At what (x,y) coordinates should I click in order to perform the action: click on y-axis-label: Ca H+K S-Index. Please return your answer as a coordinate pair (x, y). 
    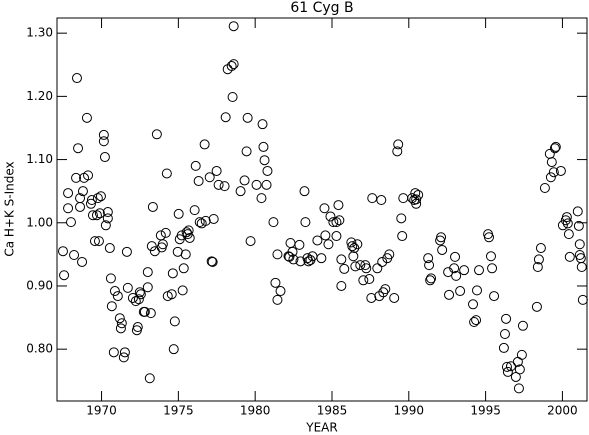
    Looking at the image, I should click on (10, 208).